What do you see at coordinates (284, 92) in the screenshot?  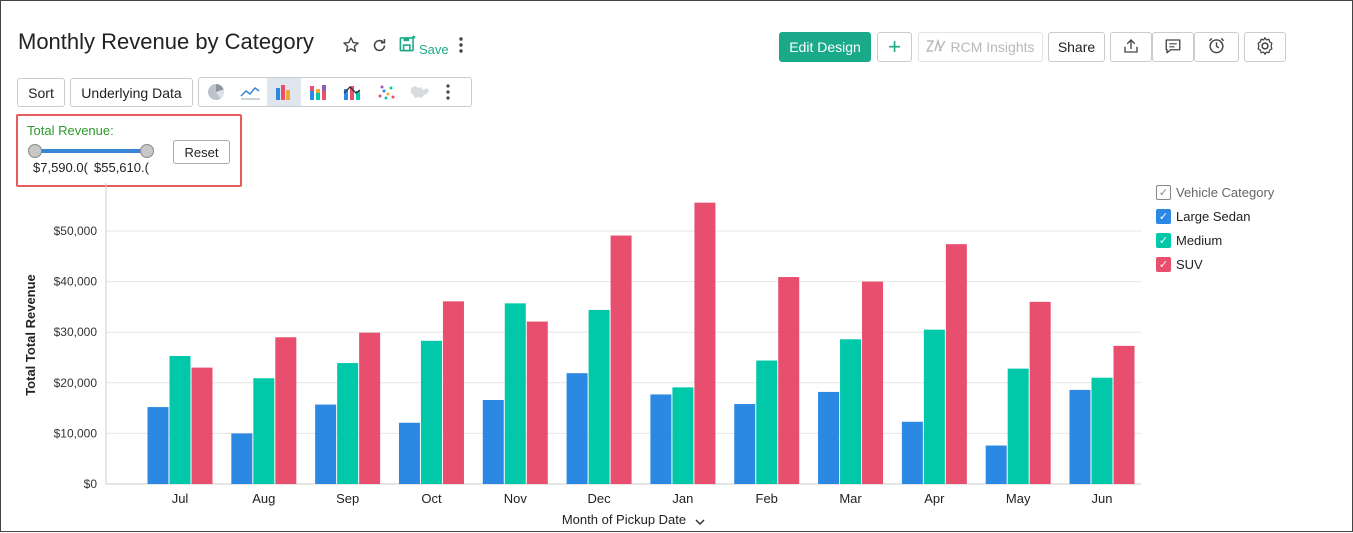 I see `bar-chart-icon` at bounding box center [284, 92].